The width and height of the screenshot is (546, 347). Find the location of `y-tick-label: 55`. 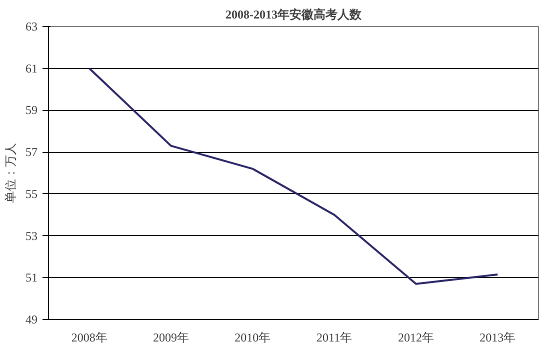

y-tick-label: 55 is located at coordinates (32, 193).